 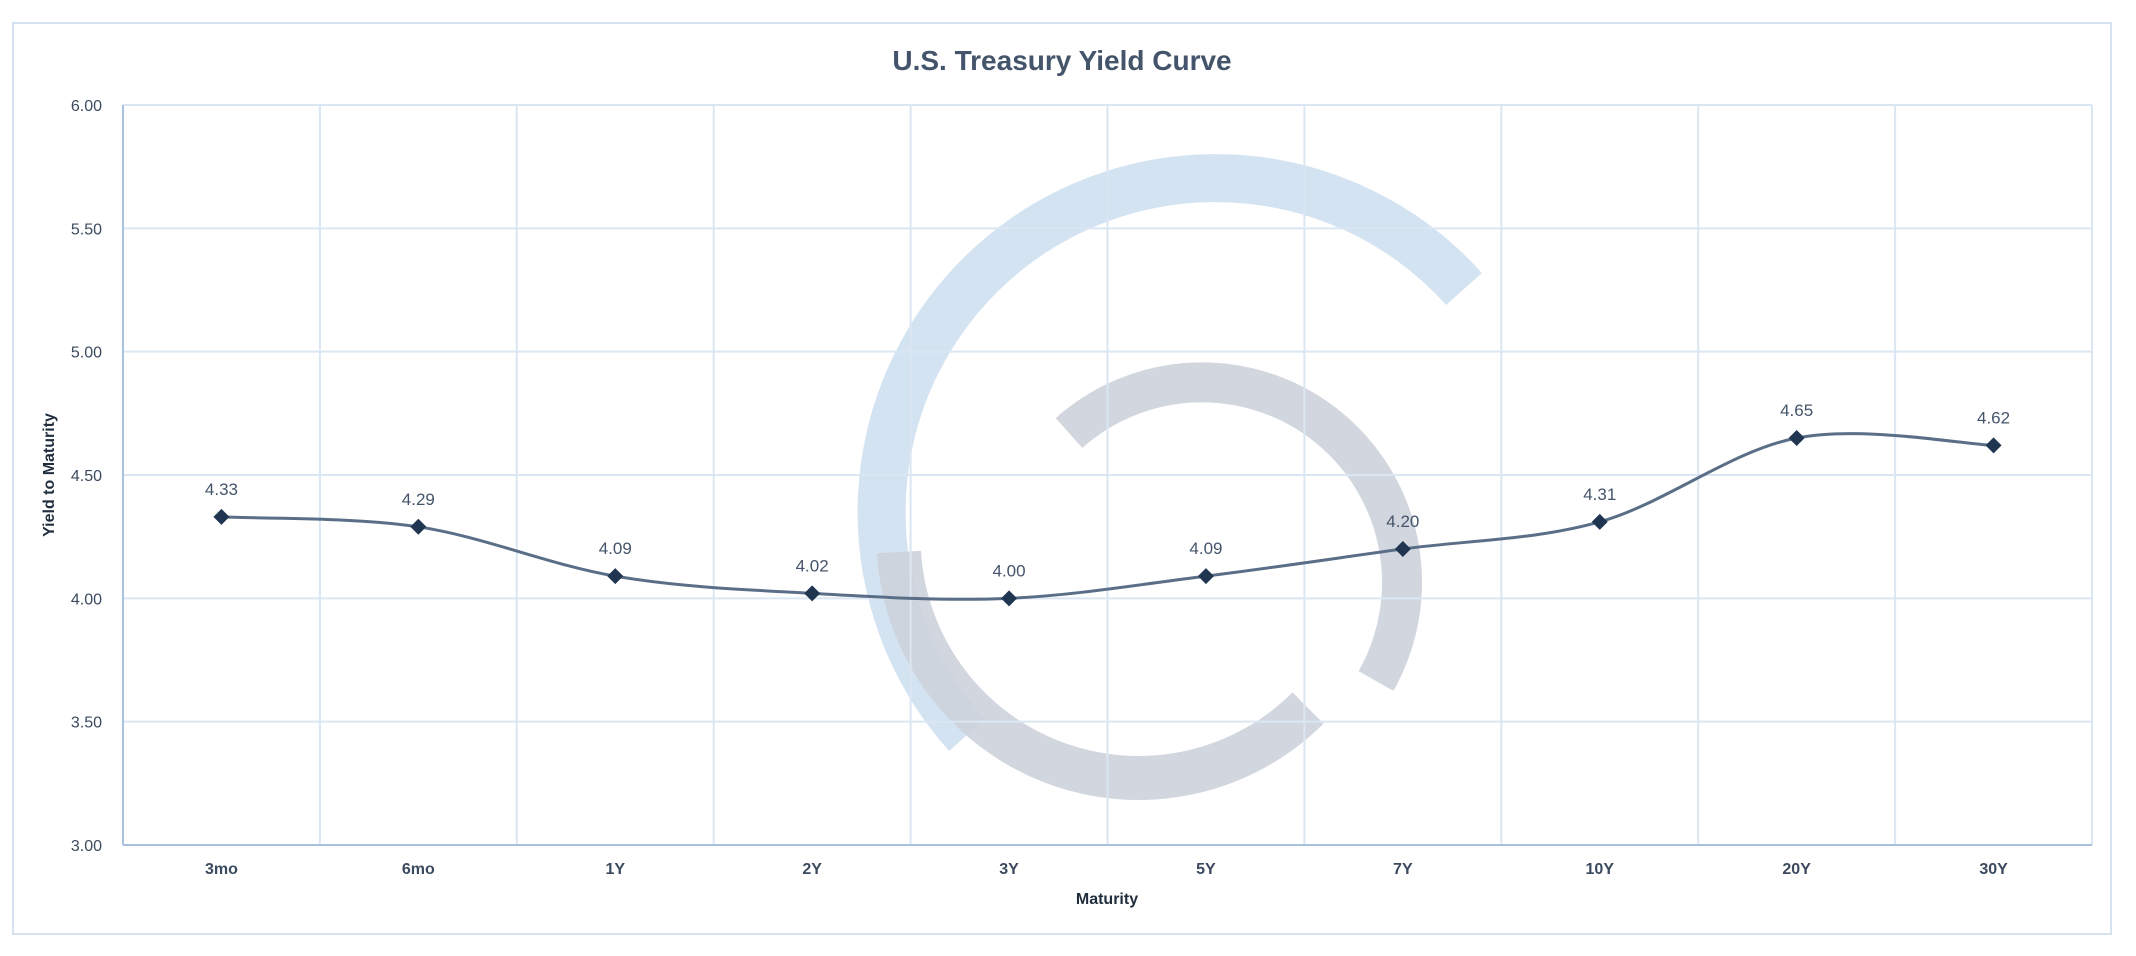 I want to click on data-label: 4.62, so click(x=1993, y=417).